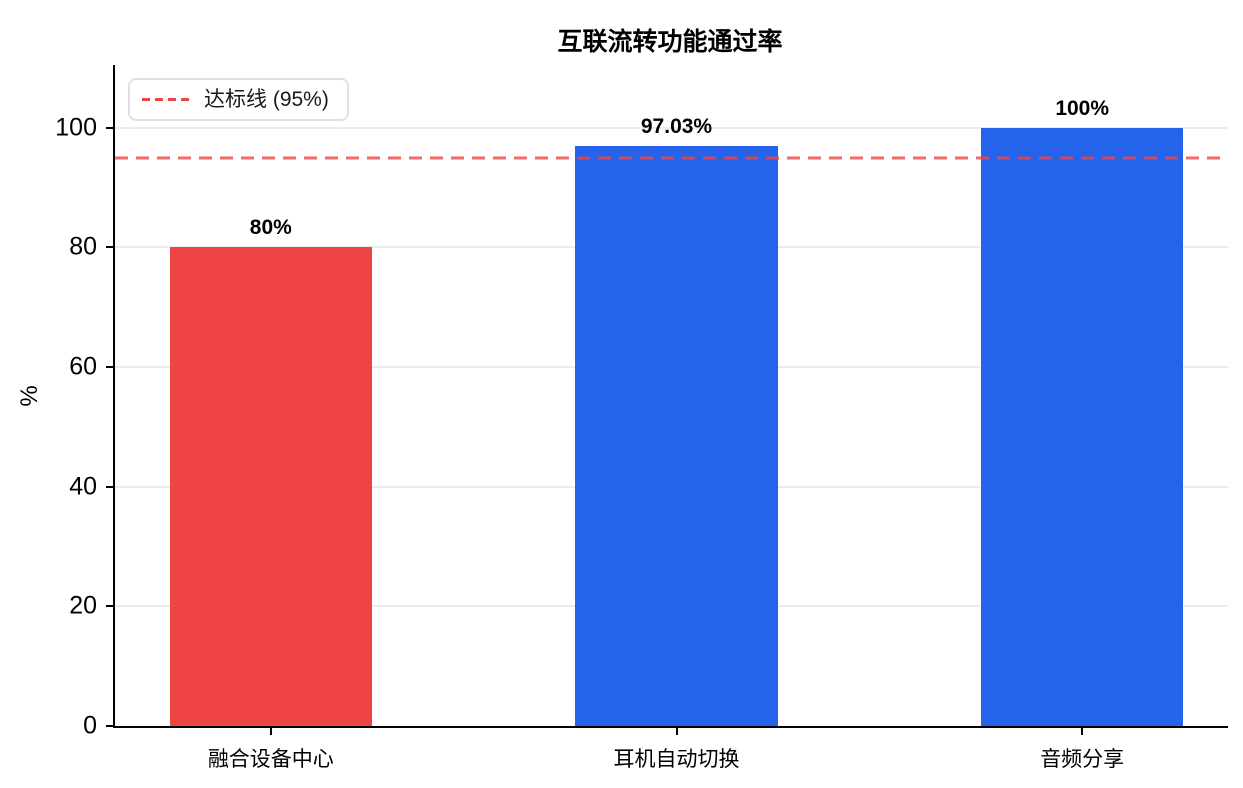  What do you see at coordinates (83, 605) in the screenshot?
I see `y-tick-label: 20` at bounding box center [83, 605].